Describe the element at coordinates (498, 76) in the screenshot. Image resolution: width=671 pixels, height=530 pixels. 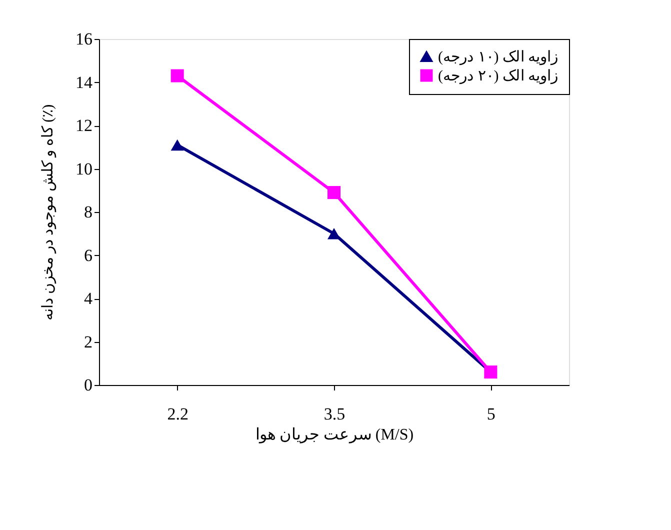
I see `legend-label: زاویه الک (۲۰ درجه)` at that location.